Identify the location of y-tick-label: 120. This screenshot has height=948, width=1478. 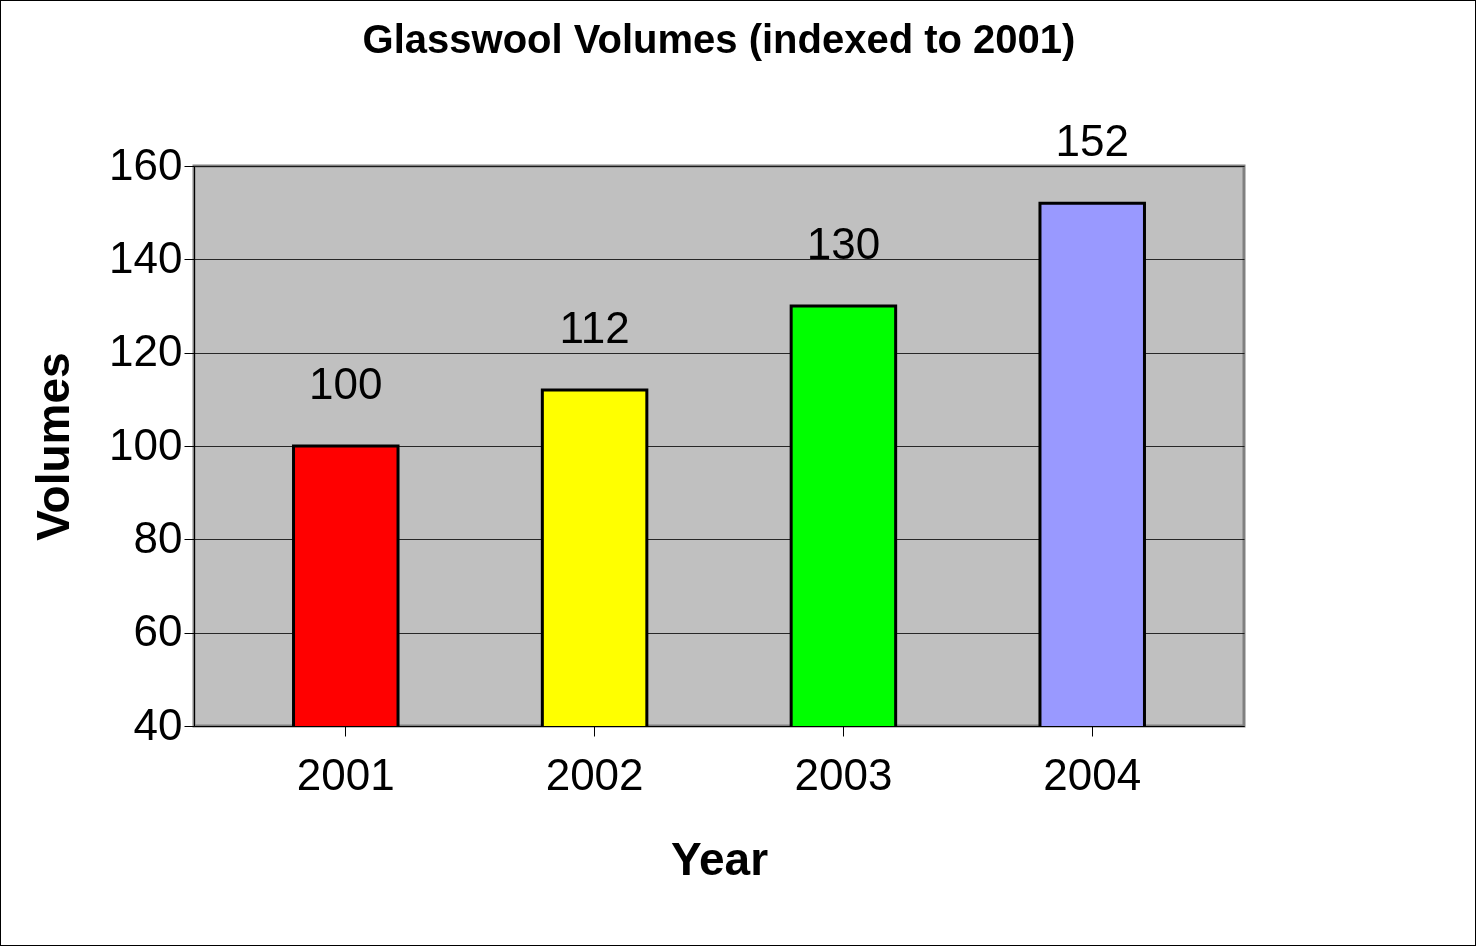
(146, 351).